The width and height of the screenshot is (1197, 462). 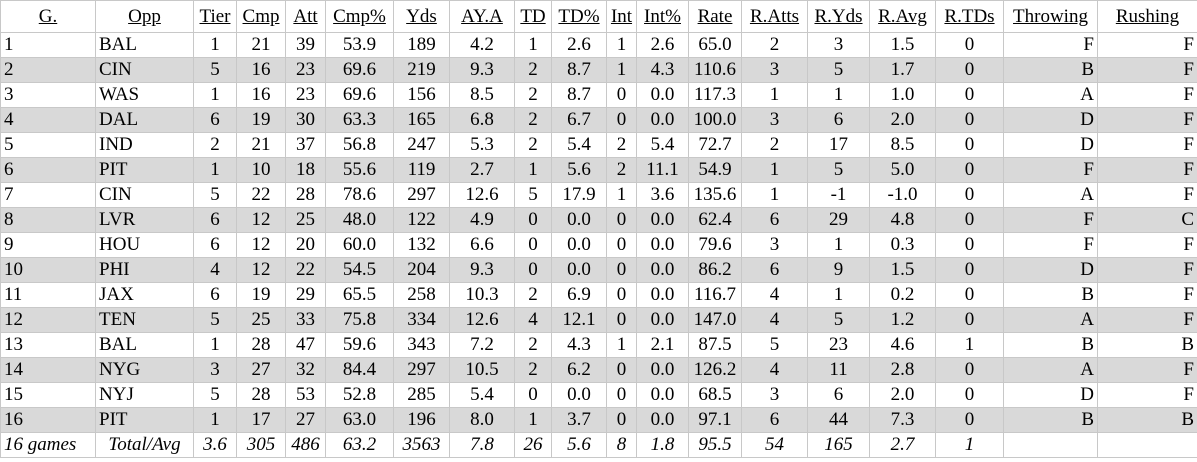 I want to click on cell-td-pct: 5.6, so click(x=579, y=170).